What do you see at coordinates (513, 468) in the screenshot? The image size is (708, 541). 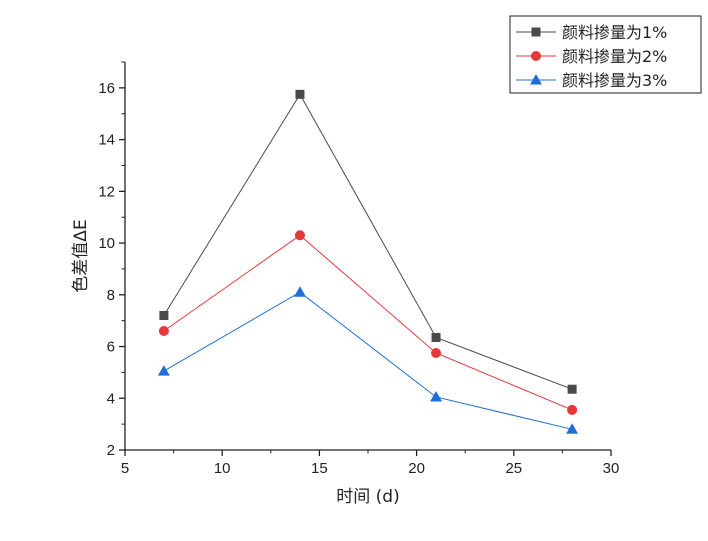 I see `x-tick-label: 25` at bounding box center [513, 468].